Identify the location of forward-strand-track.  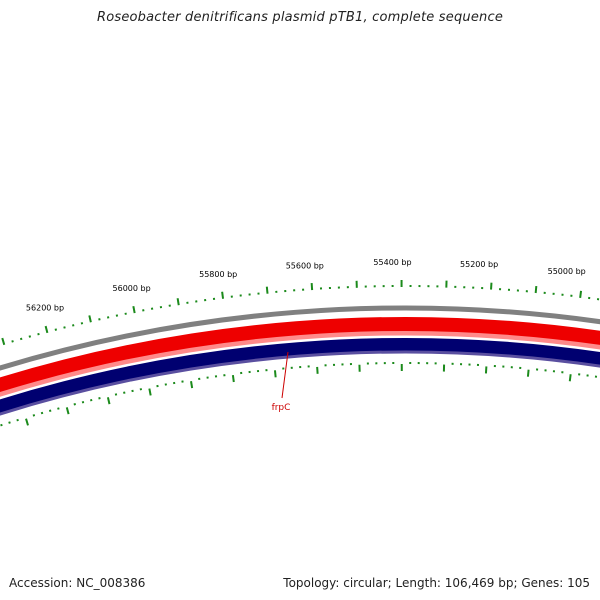
(300, 356).